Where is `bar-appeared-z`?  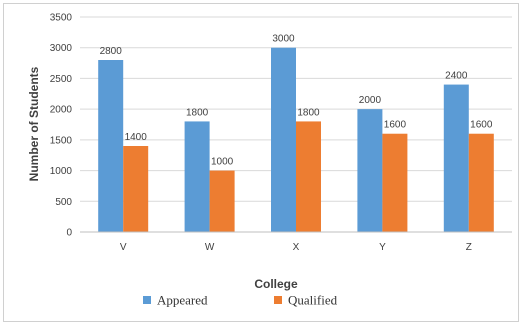 bar-appeared-z is located at coordinates (456, 158).